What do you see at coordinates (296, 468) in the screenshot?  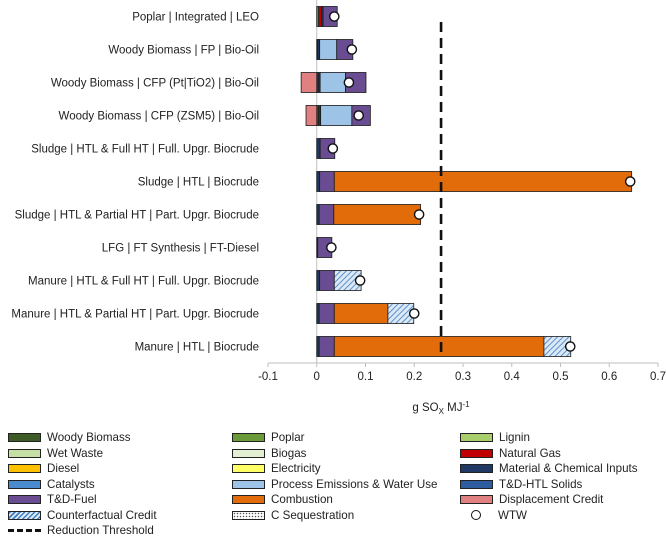 I see `legend-label: Electricity` at bounding box center [296, 468].